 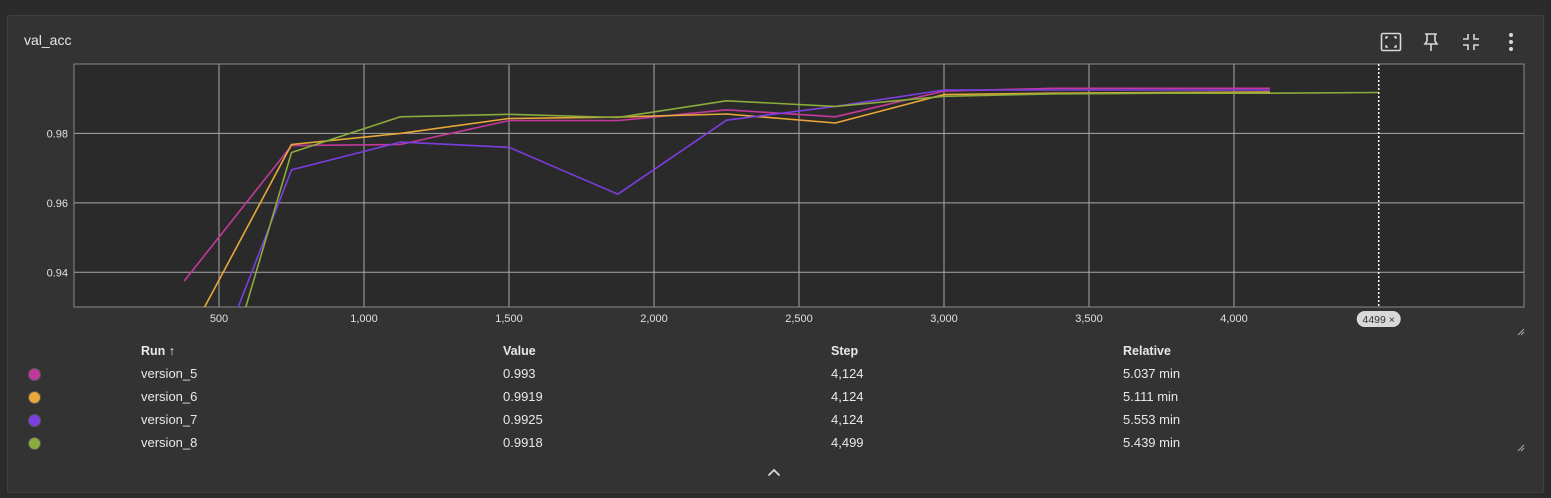 I want to click on table-header: Run ↑ Value Step Relative, so click(x=776, y=351).